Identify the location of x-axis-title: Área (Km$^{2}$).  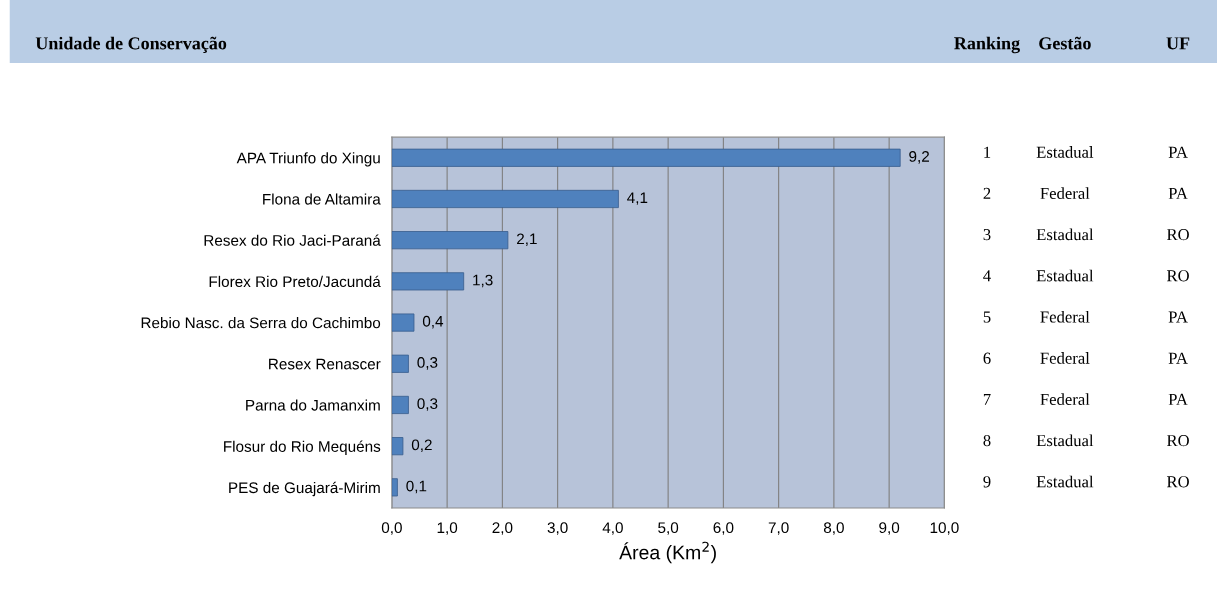
(667, 552).